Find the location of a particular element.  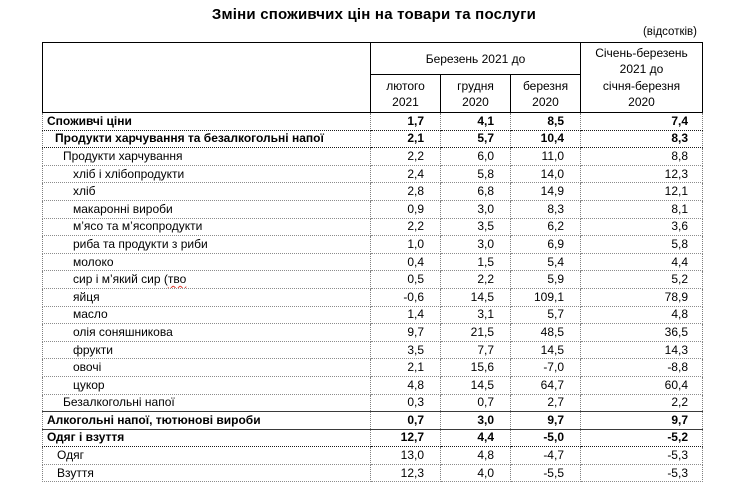

value-cell: 6,2 is located at coordinates (545, 227).